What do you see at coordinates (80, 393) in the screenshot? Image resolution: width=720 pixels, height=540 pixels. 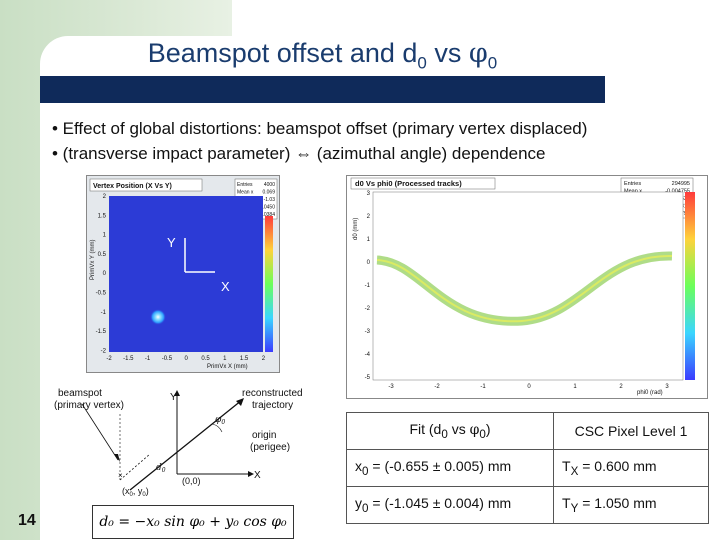 I see `beamspot-label: beamspot` at bounding box center [80, 393].